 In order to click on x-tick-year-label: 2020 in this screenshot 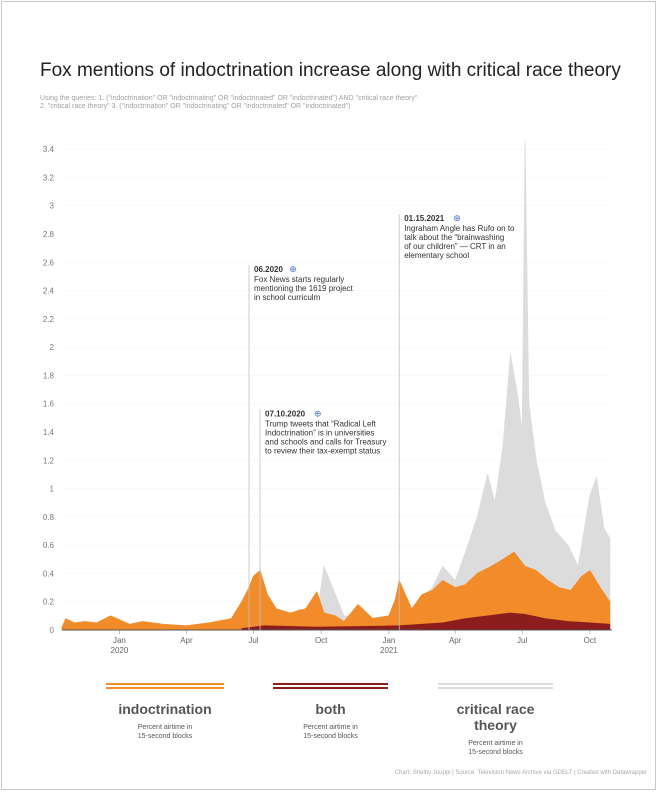, I will do `click(120, 650)`.